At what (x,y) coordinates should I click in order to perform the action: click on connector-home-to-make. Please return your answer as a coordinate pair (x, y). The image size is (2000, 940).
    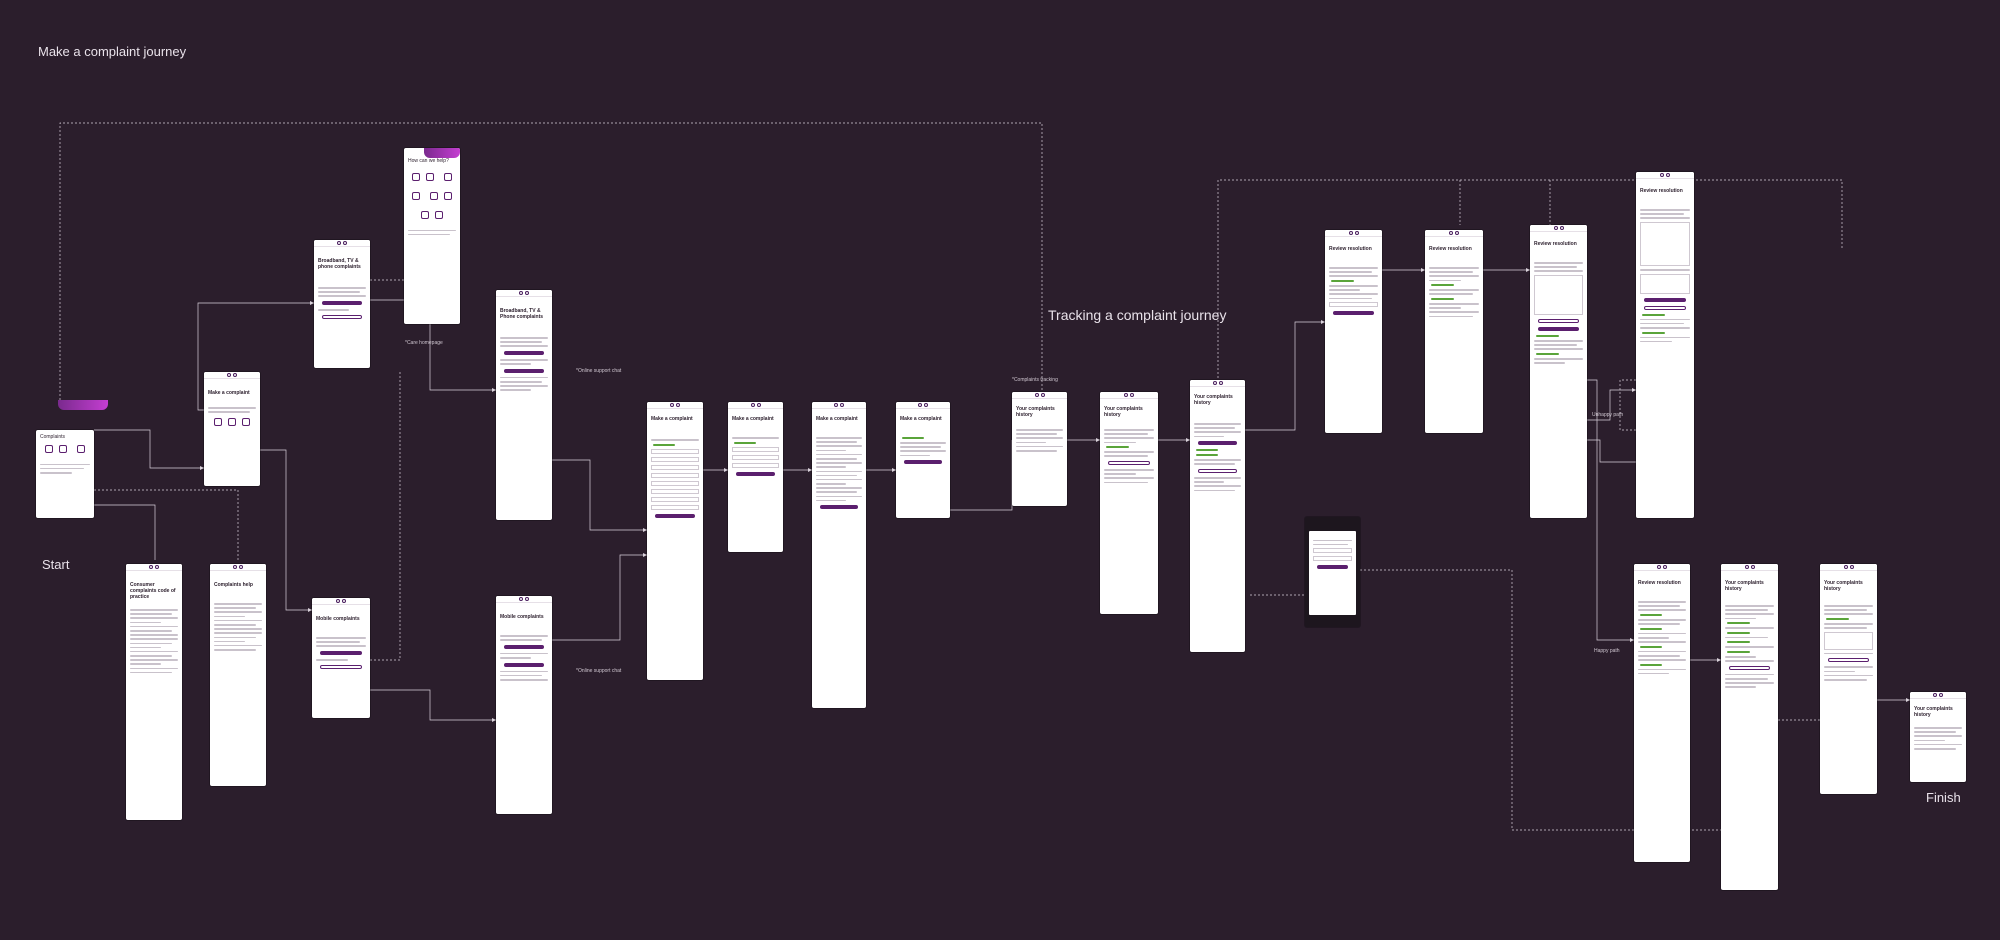
    Looking at the image, I should click on (149, 449).